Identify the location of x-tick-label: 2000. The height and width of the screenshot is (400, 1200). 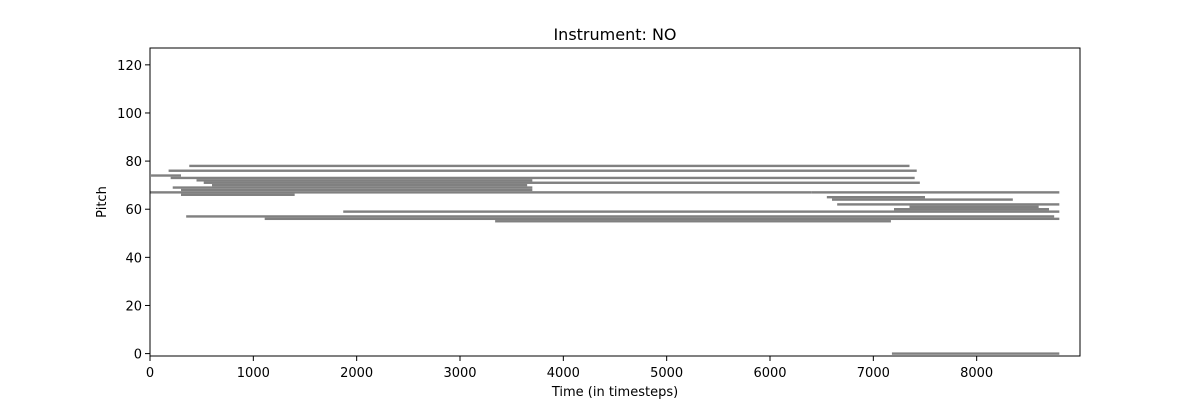
(356, 373).